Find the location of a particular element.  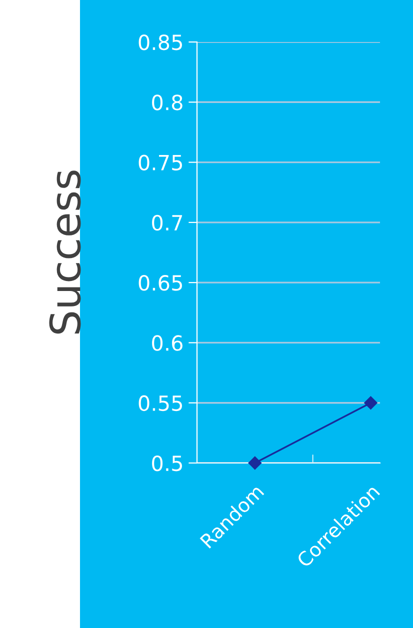

y-tick-label: 0.65 is located at coordinates (160, 283).